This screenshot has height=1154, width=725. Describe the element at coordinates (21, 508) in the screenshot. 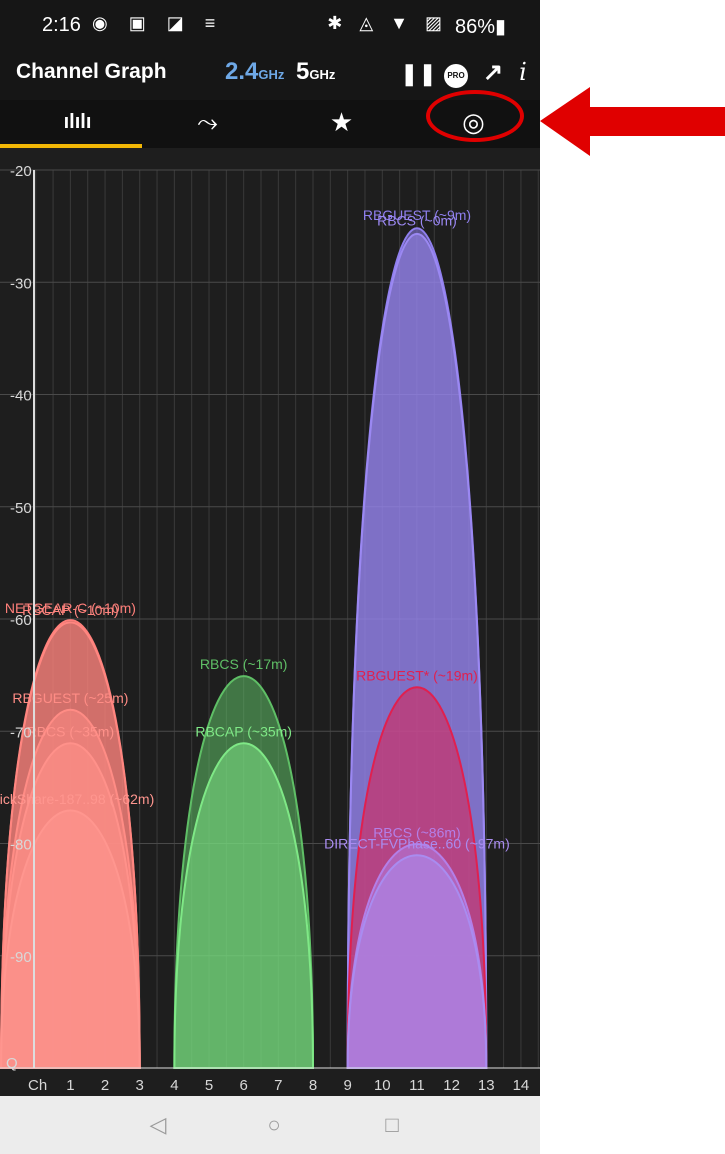

I see `y-tick-label: -50` at that location.